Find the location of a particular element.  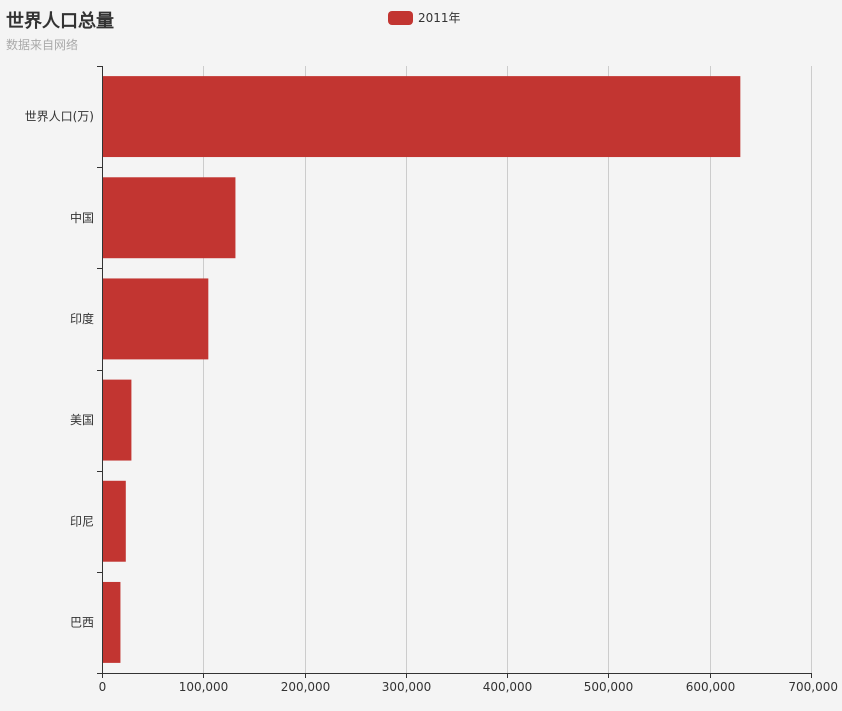

x-tick-label: 600,000 is located at coordinates (711, 687).